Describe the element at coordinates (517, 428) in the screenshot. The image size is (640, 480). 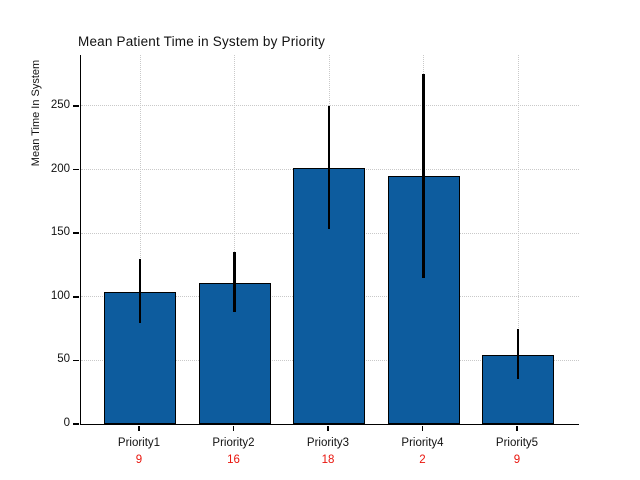
I see `x-axis-tick-priority5` at that location.